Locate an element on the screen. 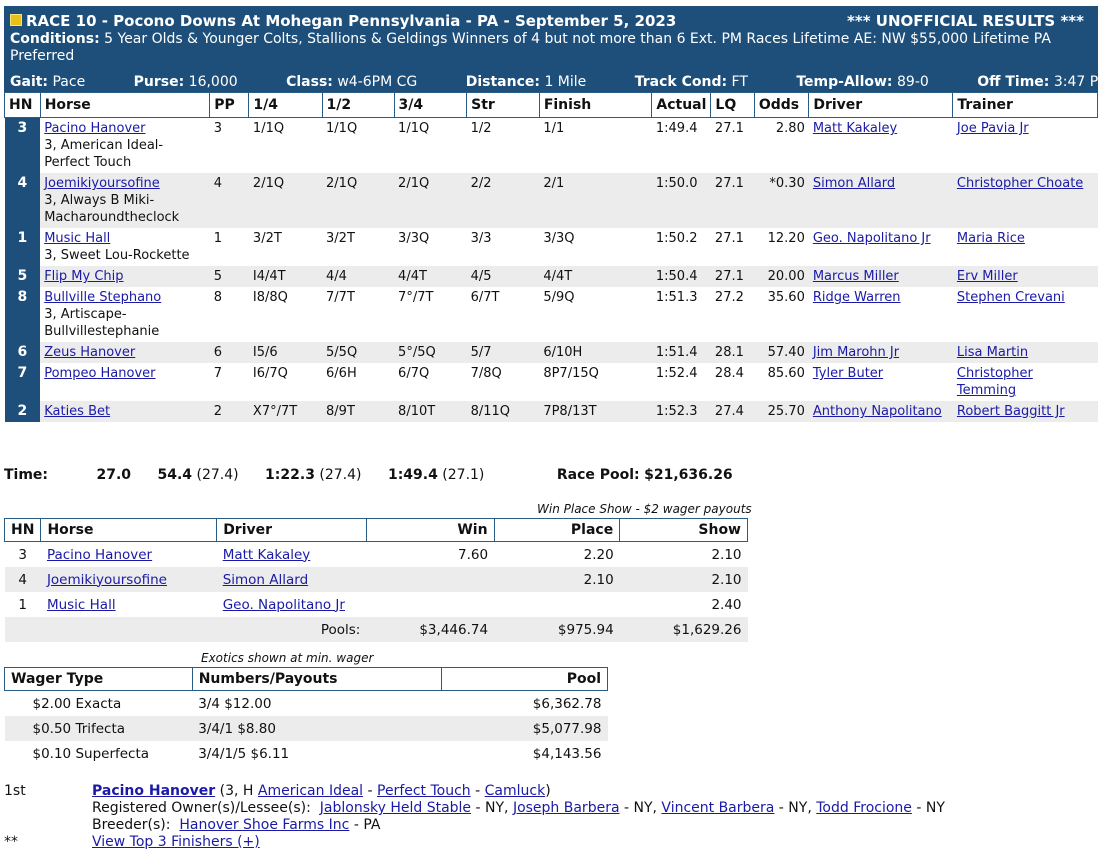 This screenshot has height=851, width=1102. driver-link: Geo. Napolitano Jr is located at coordinates (871, 238).